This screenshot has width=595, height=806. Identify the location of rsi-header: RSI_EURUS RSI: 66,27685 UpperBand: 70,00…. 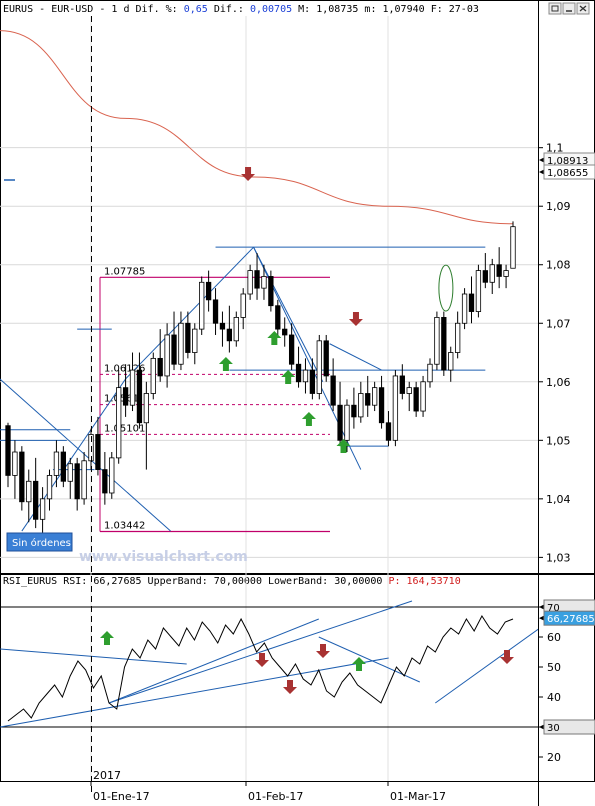
(232, 581).